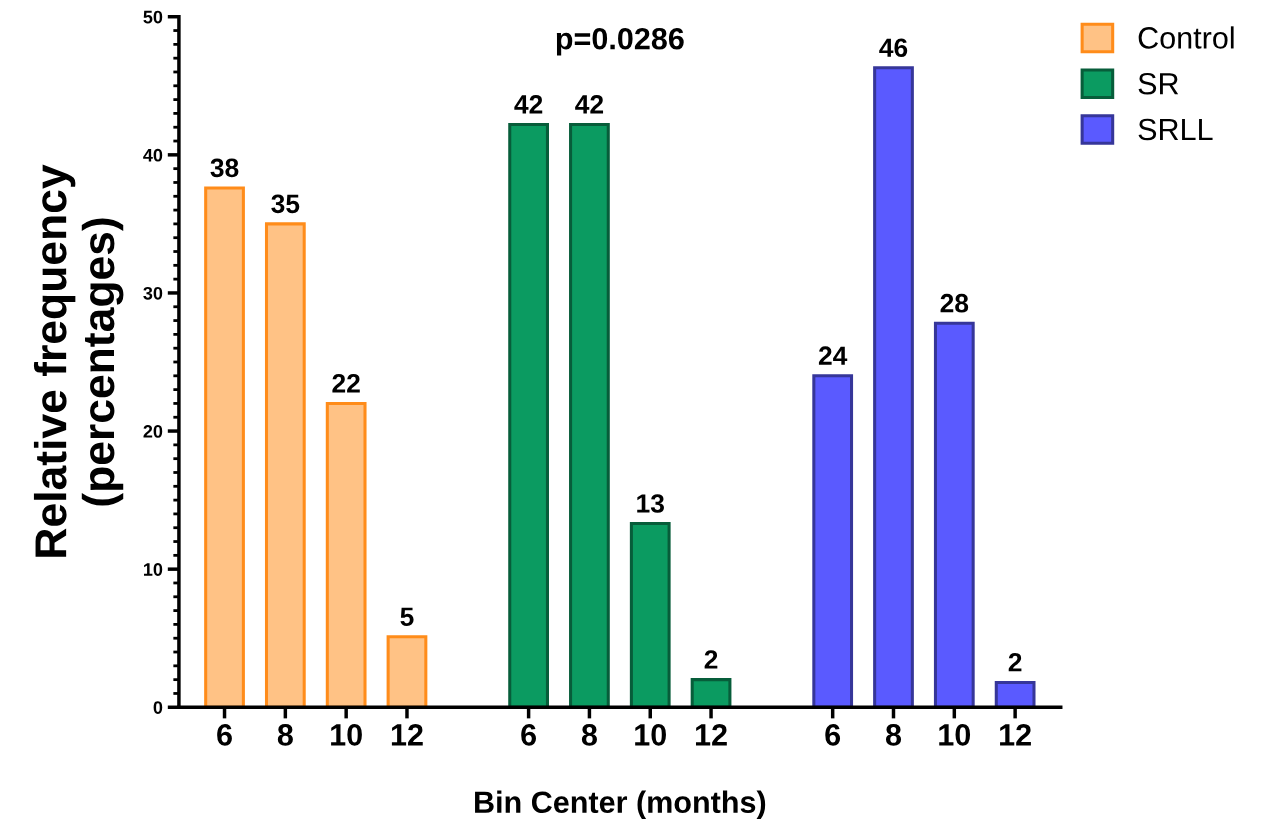 This screenshot has width=1278, height=837. Describe the element at coordinates (833, 355) in the screenshot. I see `data-label: 24` at that location.